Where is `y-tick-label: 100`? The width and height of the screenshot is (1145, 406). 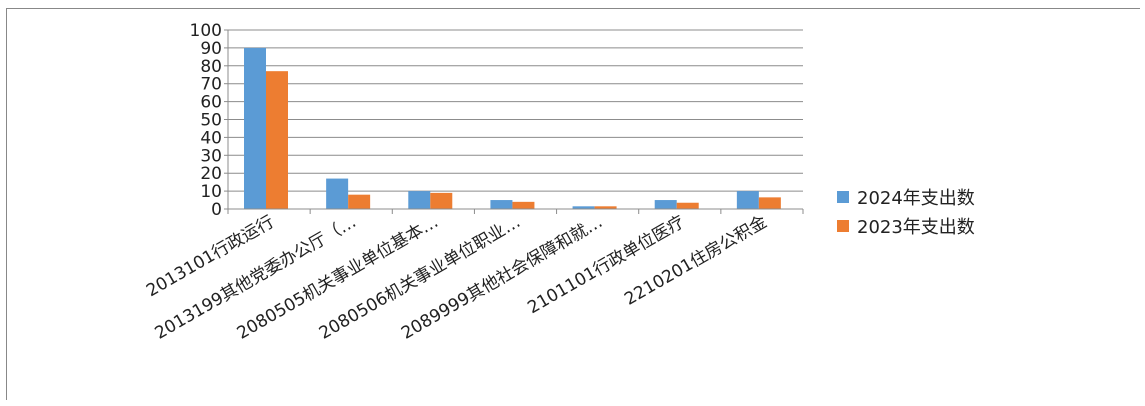
y-tick-label: 100 is located at coordinates (206, 31).